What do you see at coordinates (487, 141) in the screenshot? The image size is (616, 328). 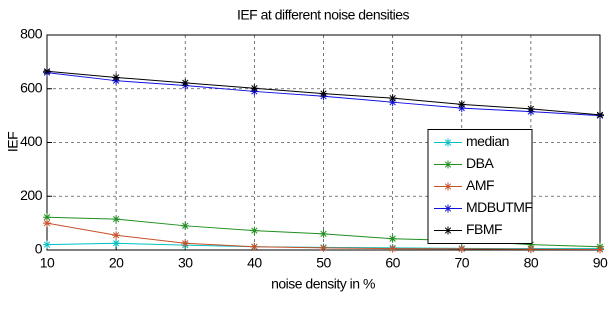 I see `legend-label: median` at bounding box center [487, 141].